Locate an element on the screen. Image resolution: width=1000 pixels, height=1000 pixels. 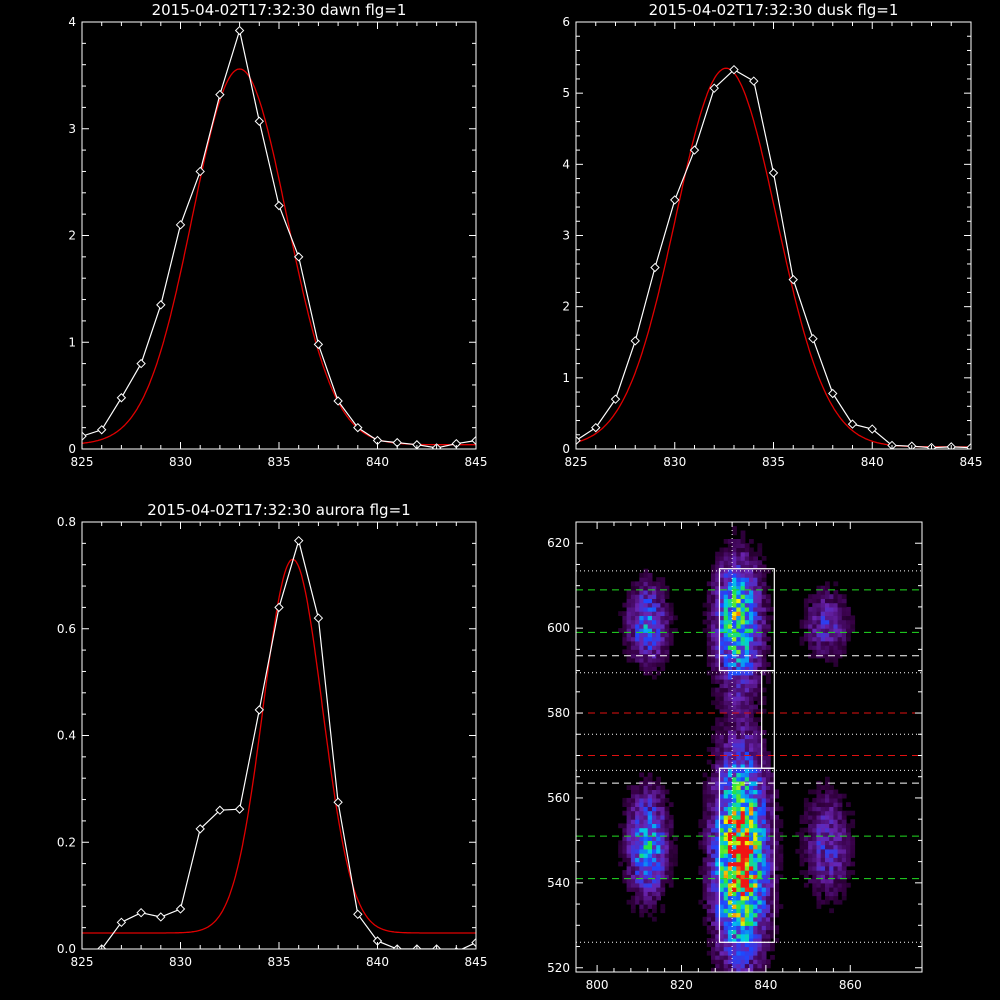
x-tick-label: 800 is located at coordinates (597, 985).